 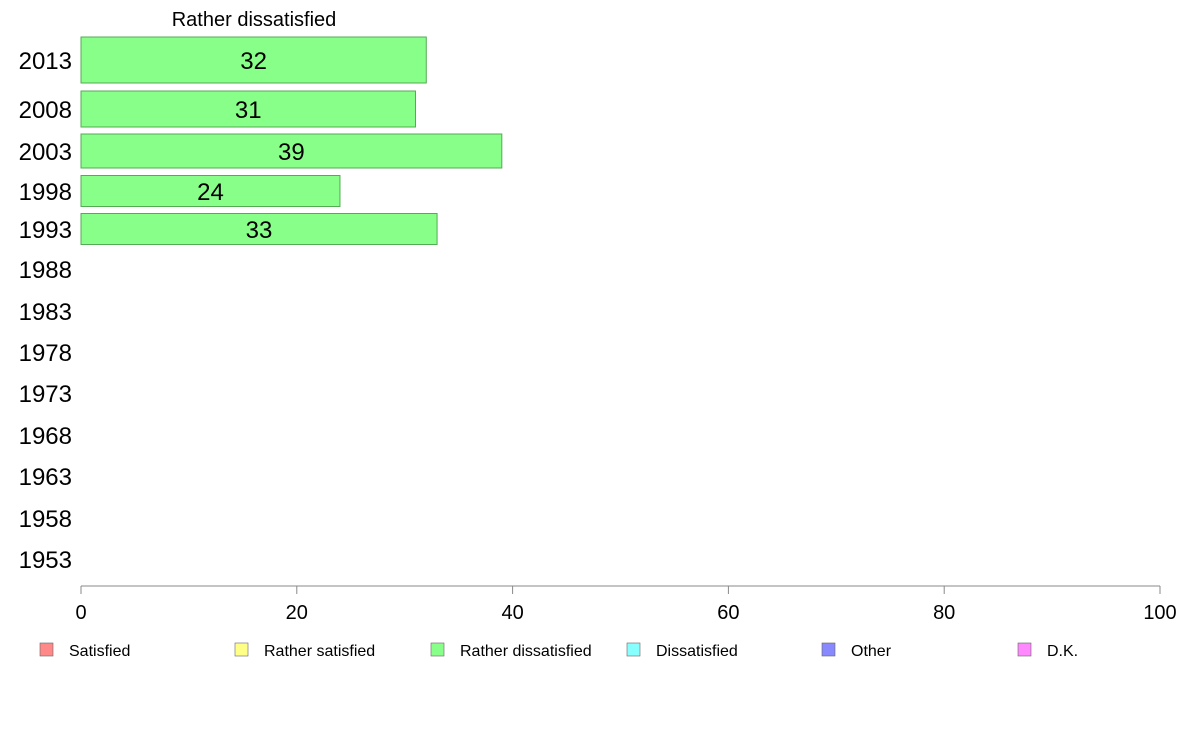 I want to click on bar-value-label: 32, so click(x=253, y=61).